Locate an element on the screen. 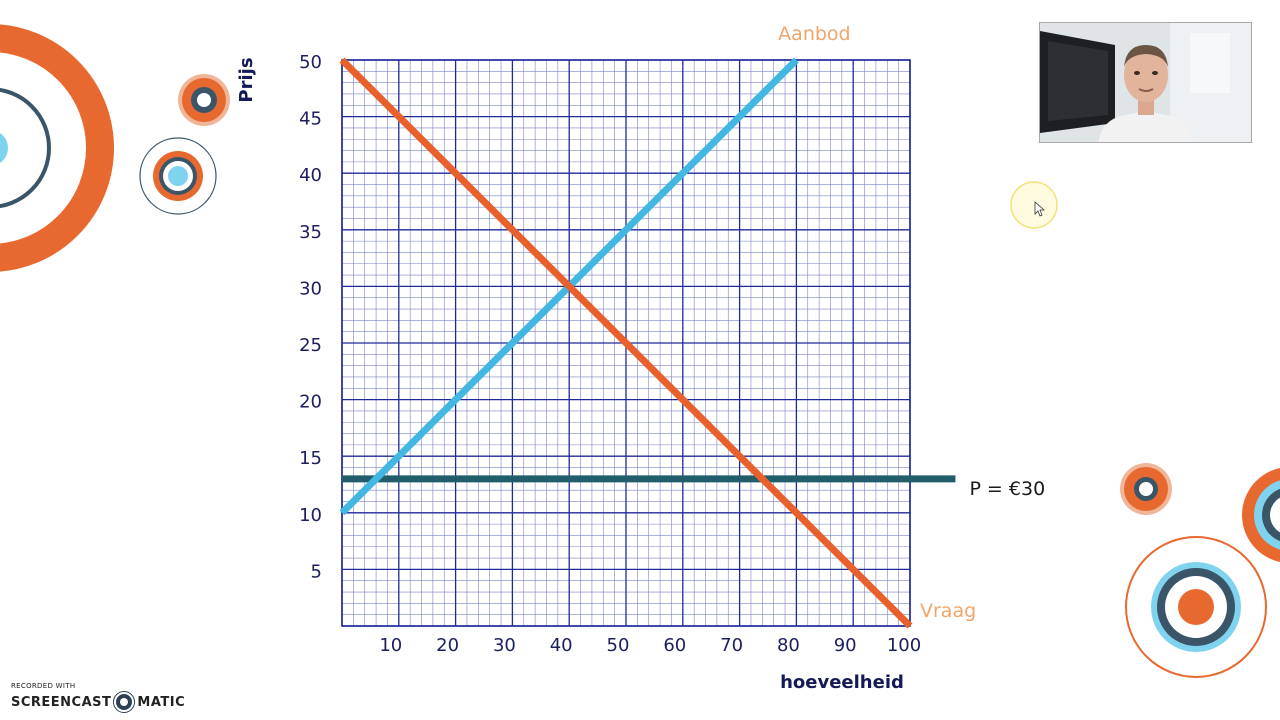  y-tick-label: 50 is located at coordinates (310, 62).